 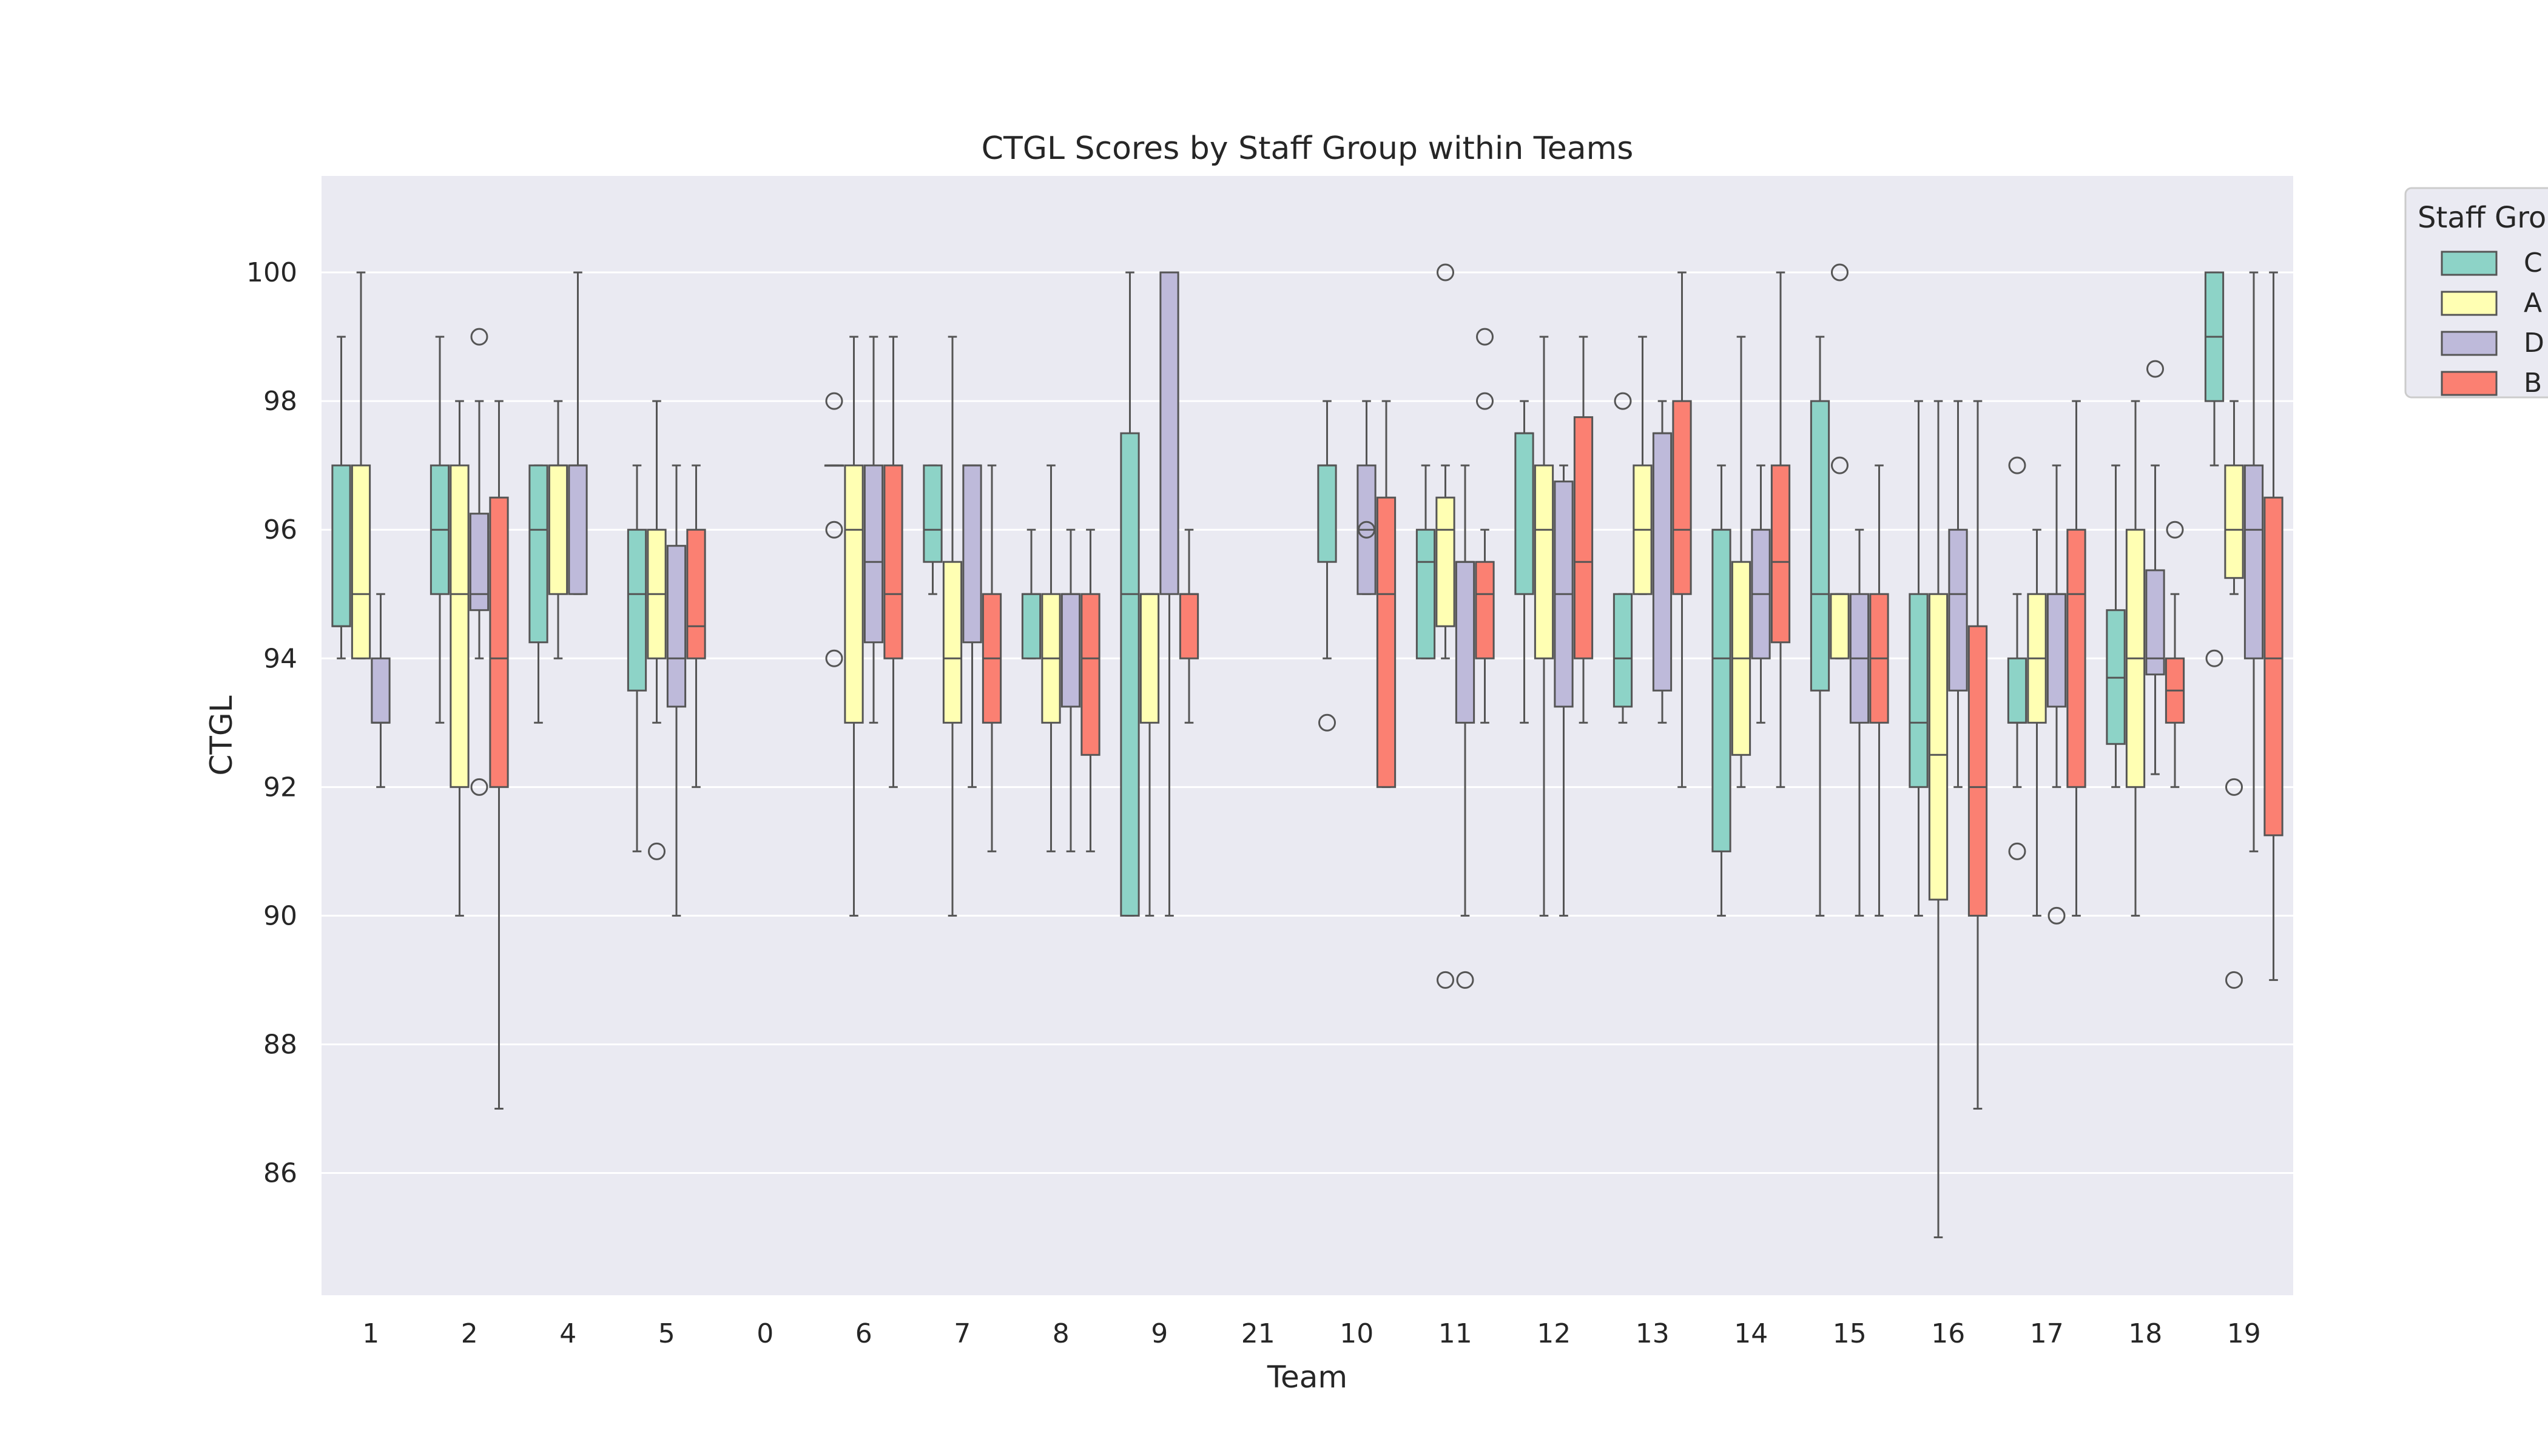 What do you see at coordinates (1554, 1333) in the screenshot?
I see `x-tick-label: 12` at bounding box center [1554, 1333].